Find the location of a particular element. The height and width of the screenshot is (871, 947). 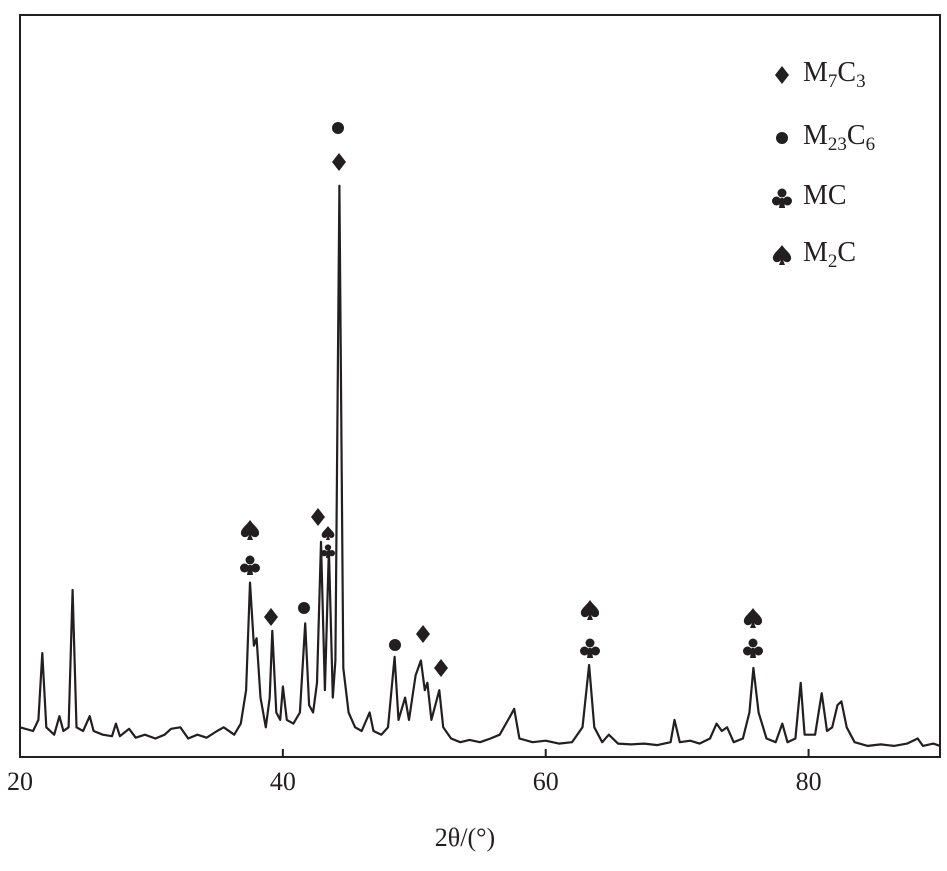

legend-label-part: 3 is located at coordinates (861, 81).